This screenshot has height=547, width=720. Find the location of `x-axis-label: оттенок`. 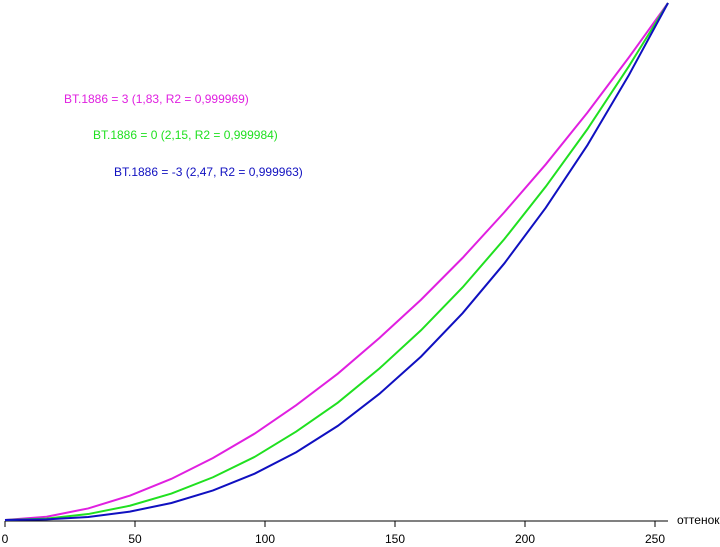

x-axis-label: оттенок is located at coordinates (698, 520).